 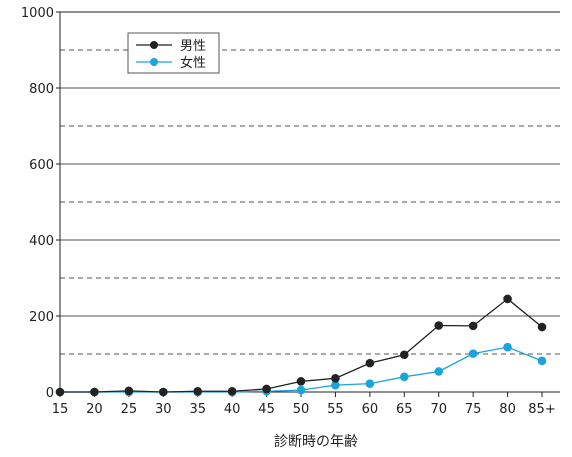 I want to click on x-tick-label: 15, so click(x=60, y=409).